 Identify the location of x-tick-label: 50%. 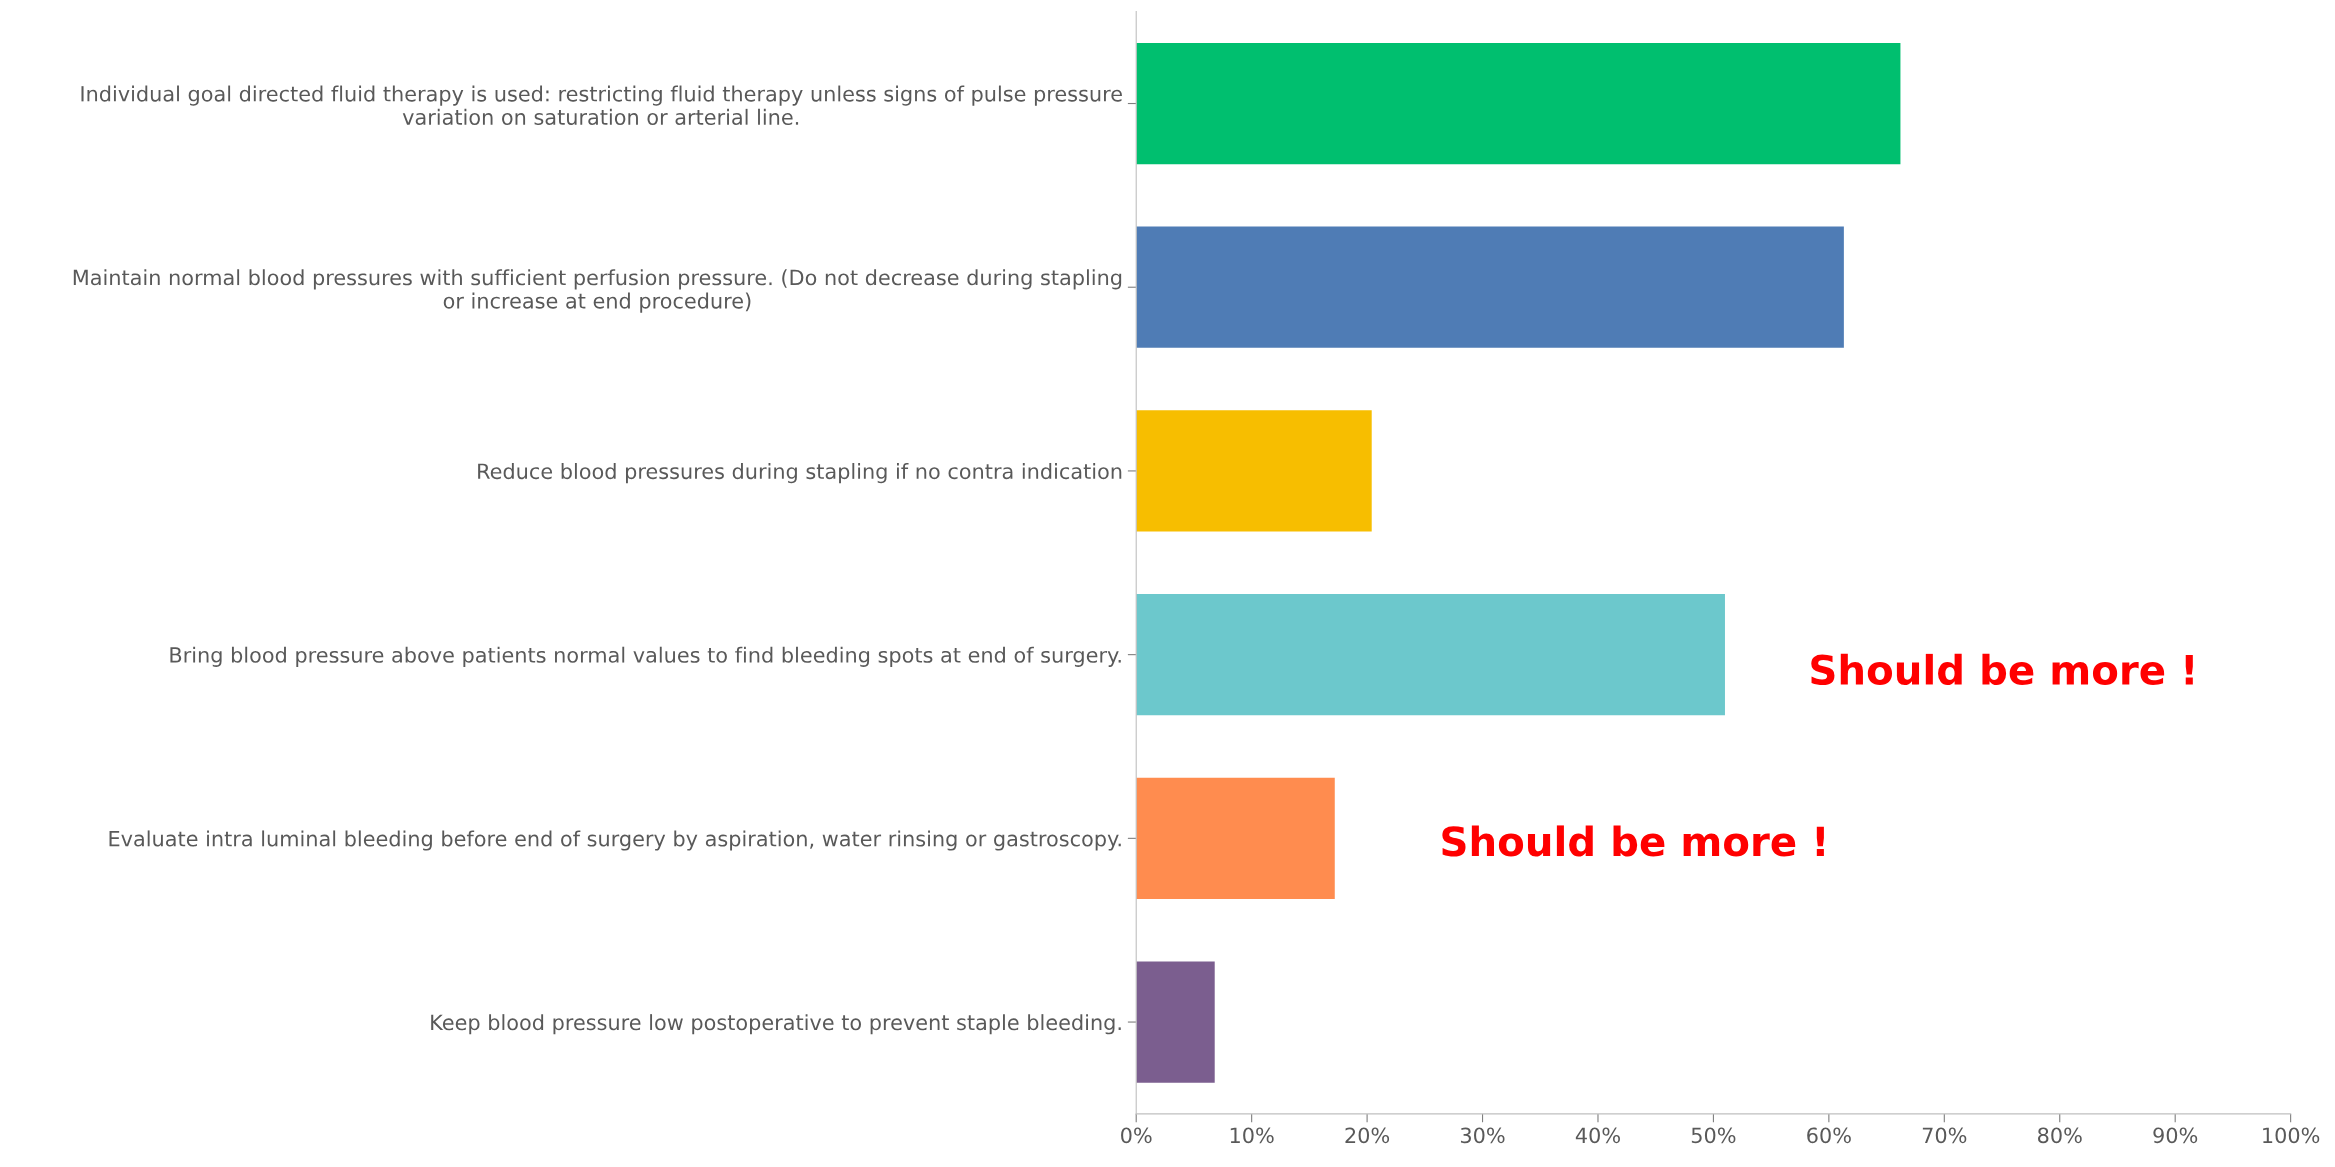
(1713, 1135).